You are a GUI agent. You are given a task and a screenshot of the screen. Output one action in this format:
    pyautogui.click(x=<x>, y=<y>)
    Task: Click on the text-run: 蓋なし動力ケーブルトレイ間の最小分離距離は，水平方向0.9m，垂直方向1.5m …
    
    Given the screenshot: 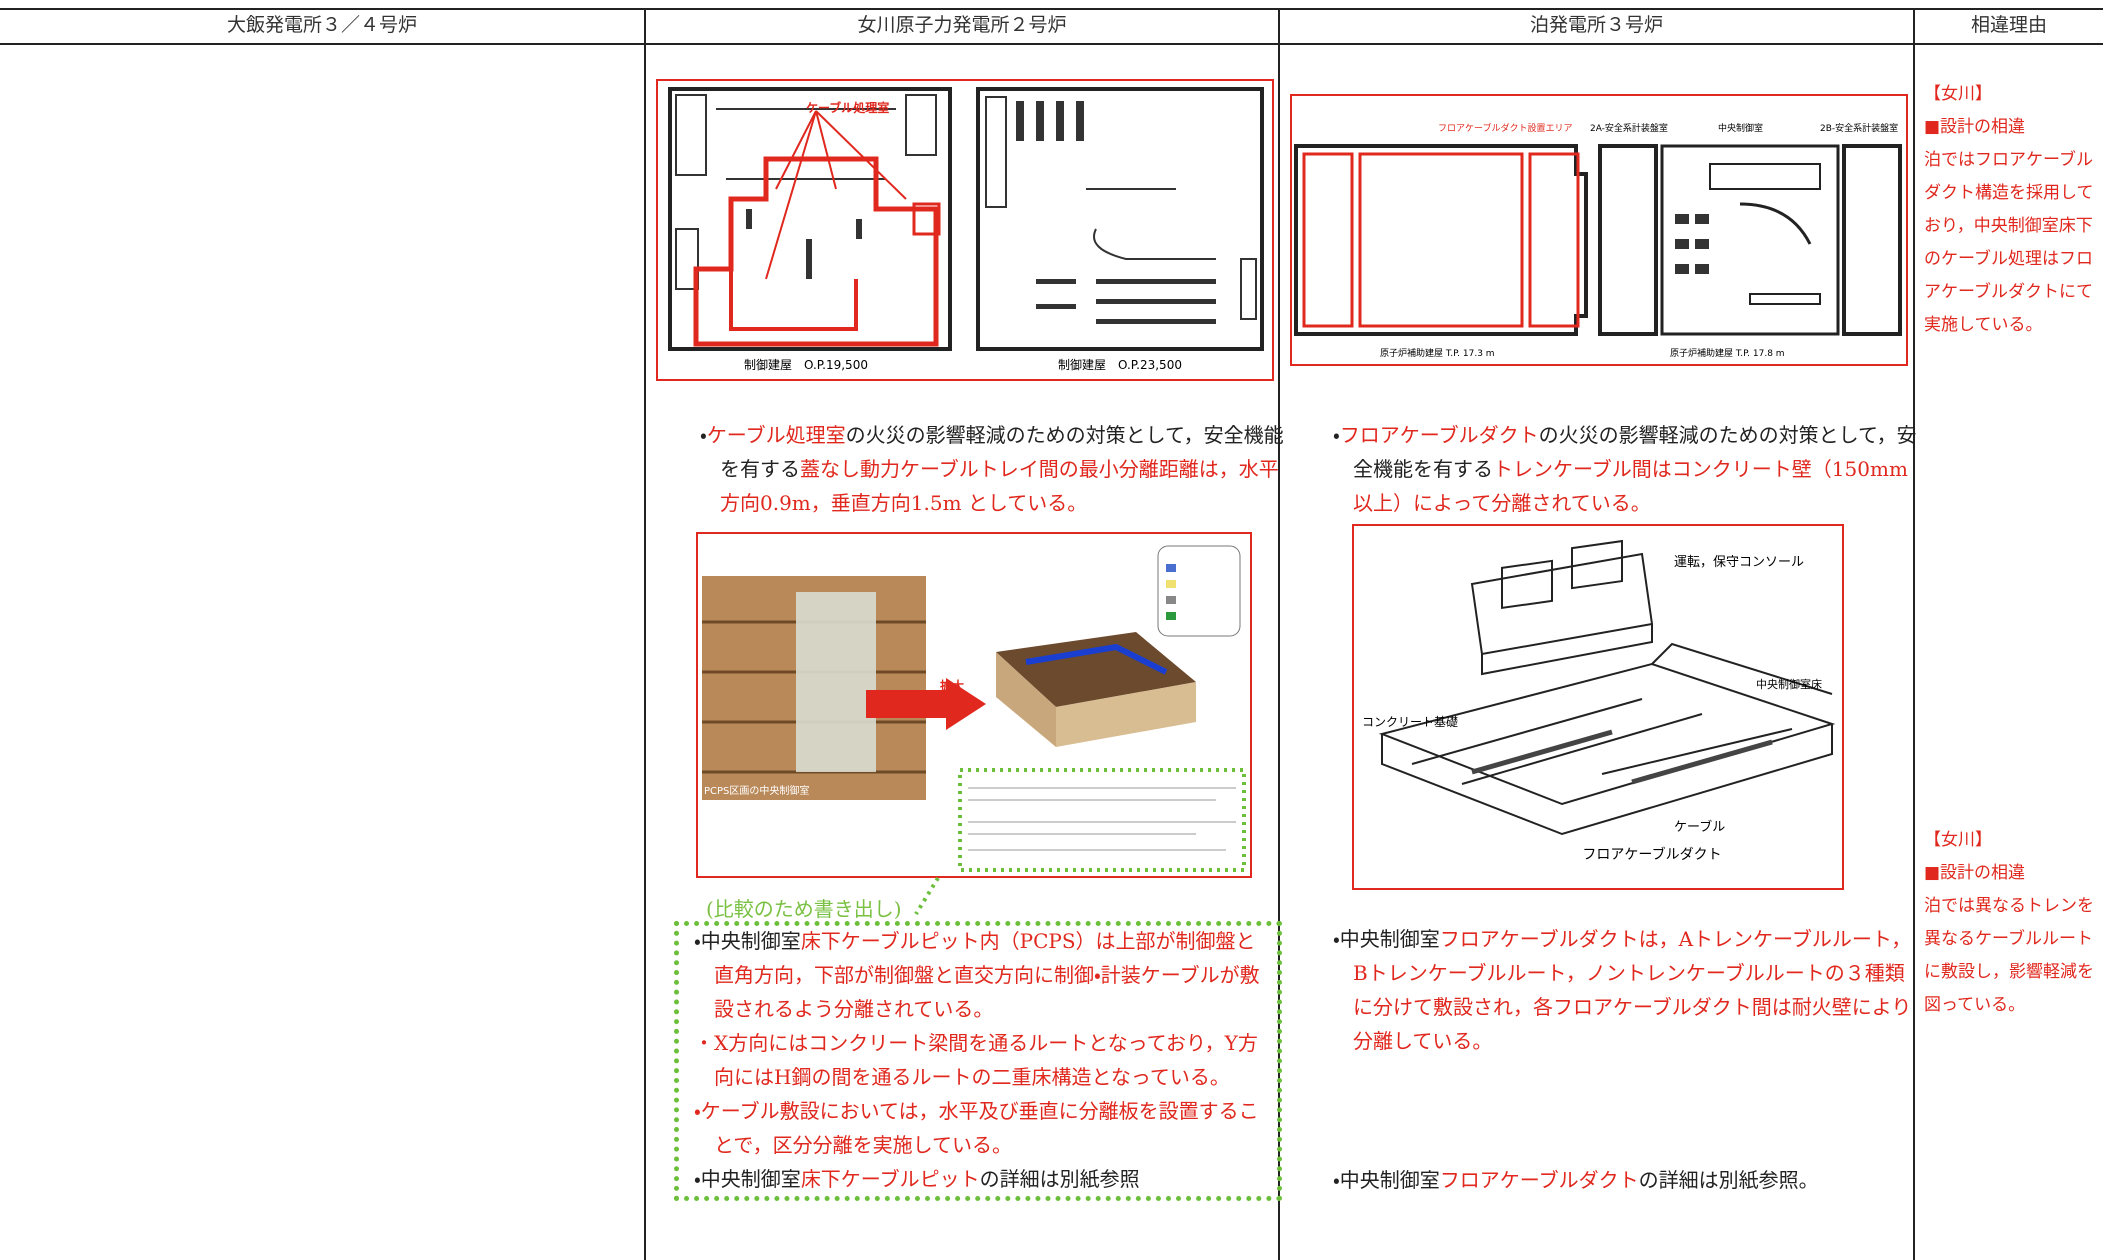 What is the action you would take?
    pyautogui.click(x=999, y=486)
    